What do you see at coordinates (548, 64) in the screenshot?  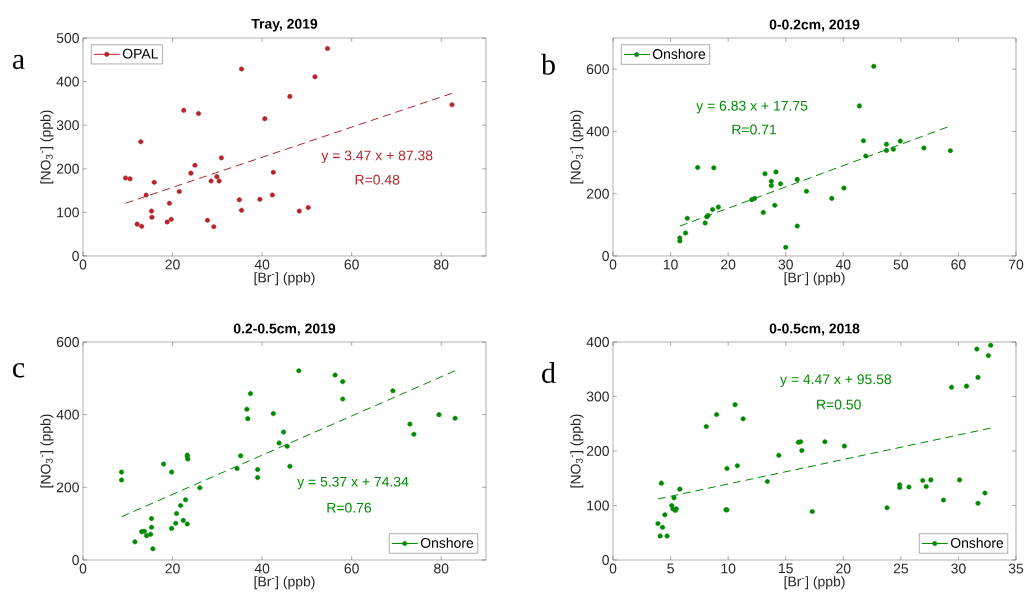 I see `text: b` at bounding box center [548, 64].